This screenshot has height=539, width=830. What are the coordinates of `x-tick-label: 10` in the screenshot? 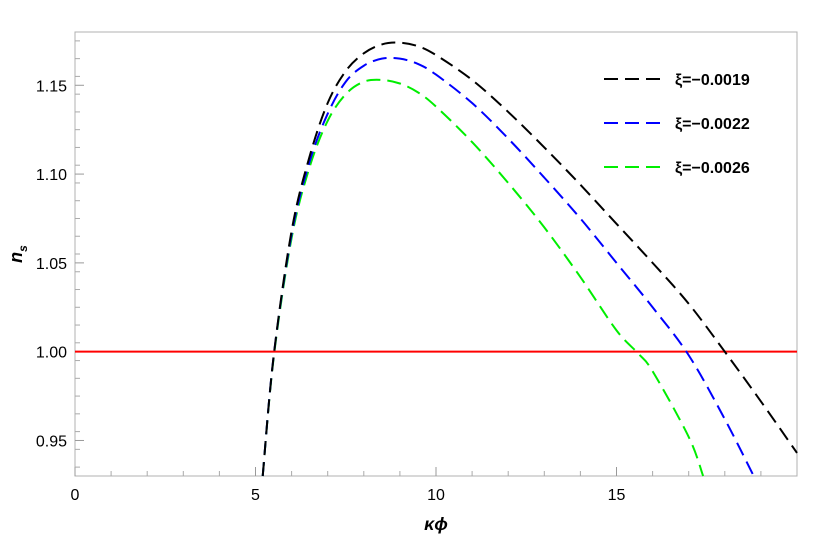 It's located at (436, 495).